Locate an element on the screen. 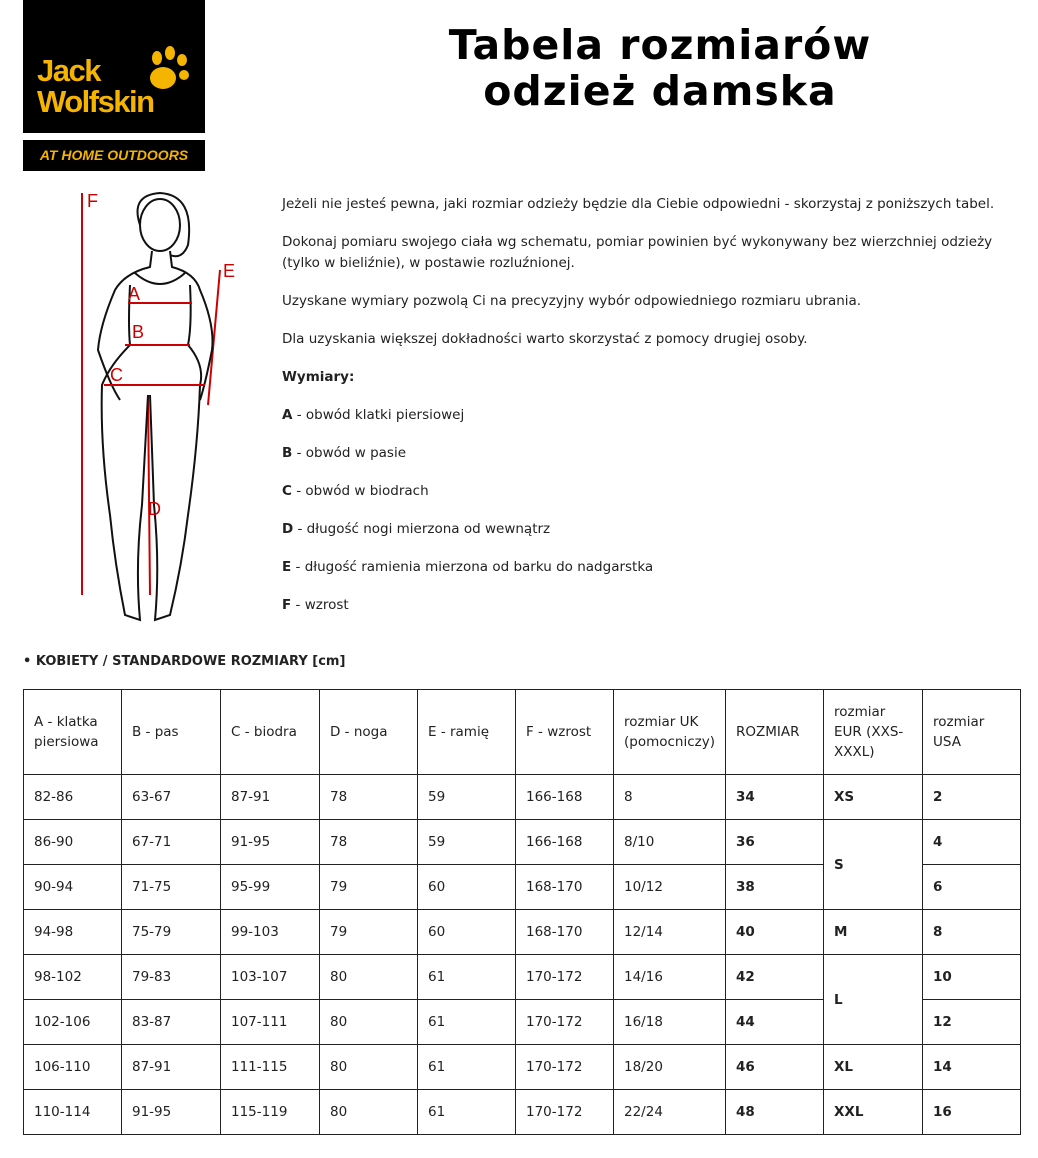 This screenshot has height=1158, width=1038. table-cell: 91-95 is located at coordinates (171, 1112).